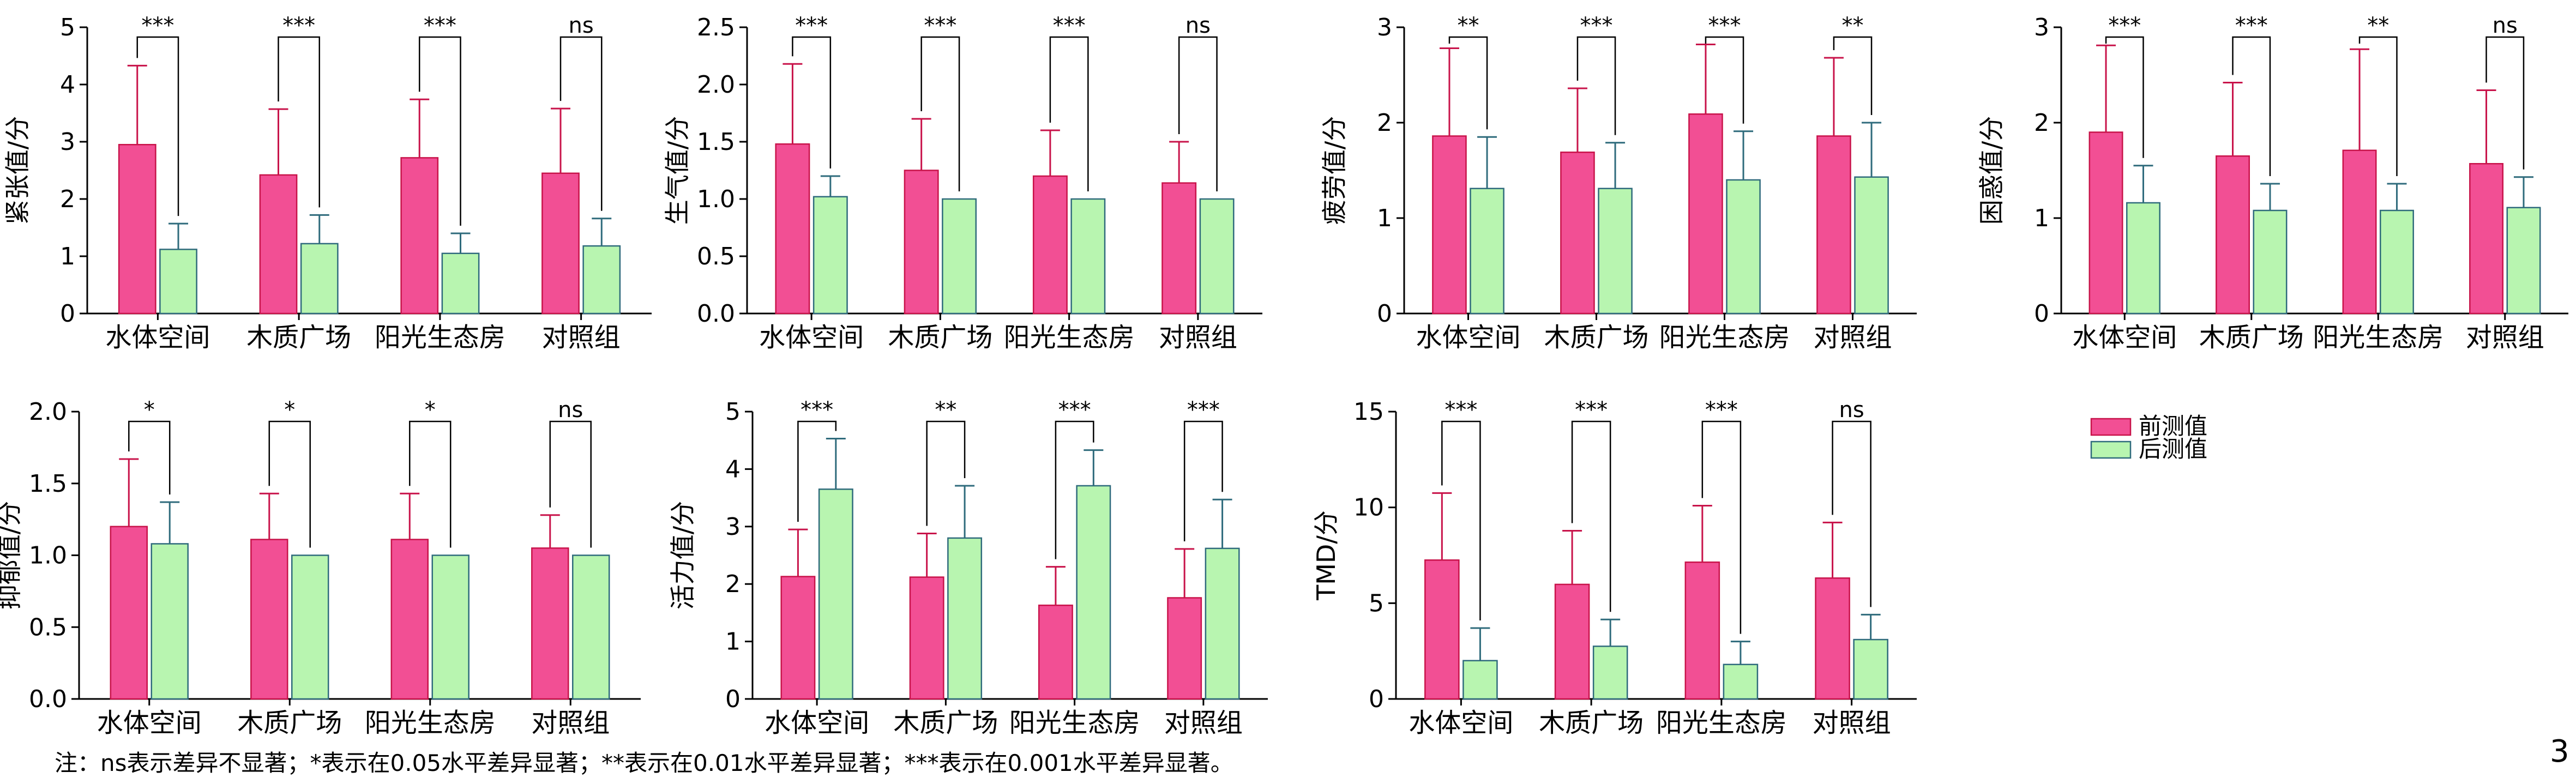  Describe the element at coordinates (716, 85) in the screenshot. I see `y-tick-label: 2.0` at that location.